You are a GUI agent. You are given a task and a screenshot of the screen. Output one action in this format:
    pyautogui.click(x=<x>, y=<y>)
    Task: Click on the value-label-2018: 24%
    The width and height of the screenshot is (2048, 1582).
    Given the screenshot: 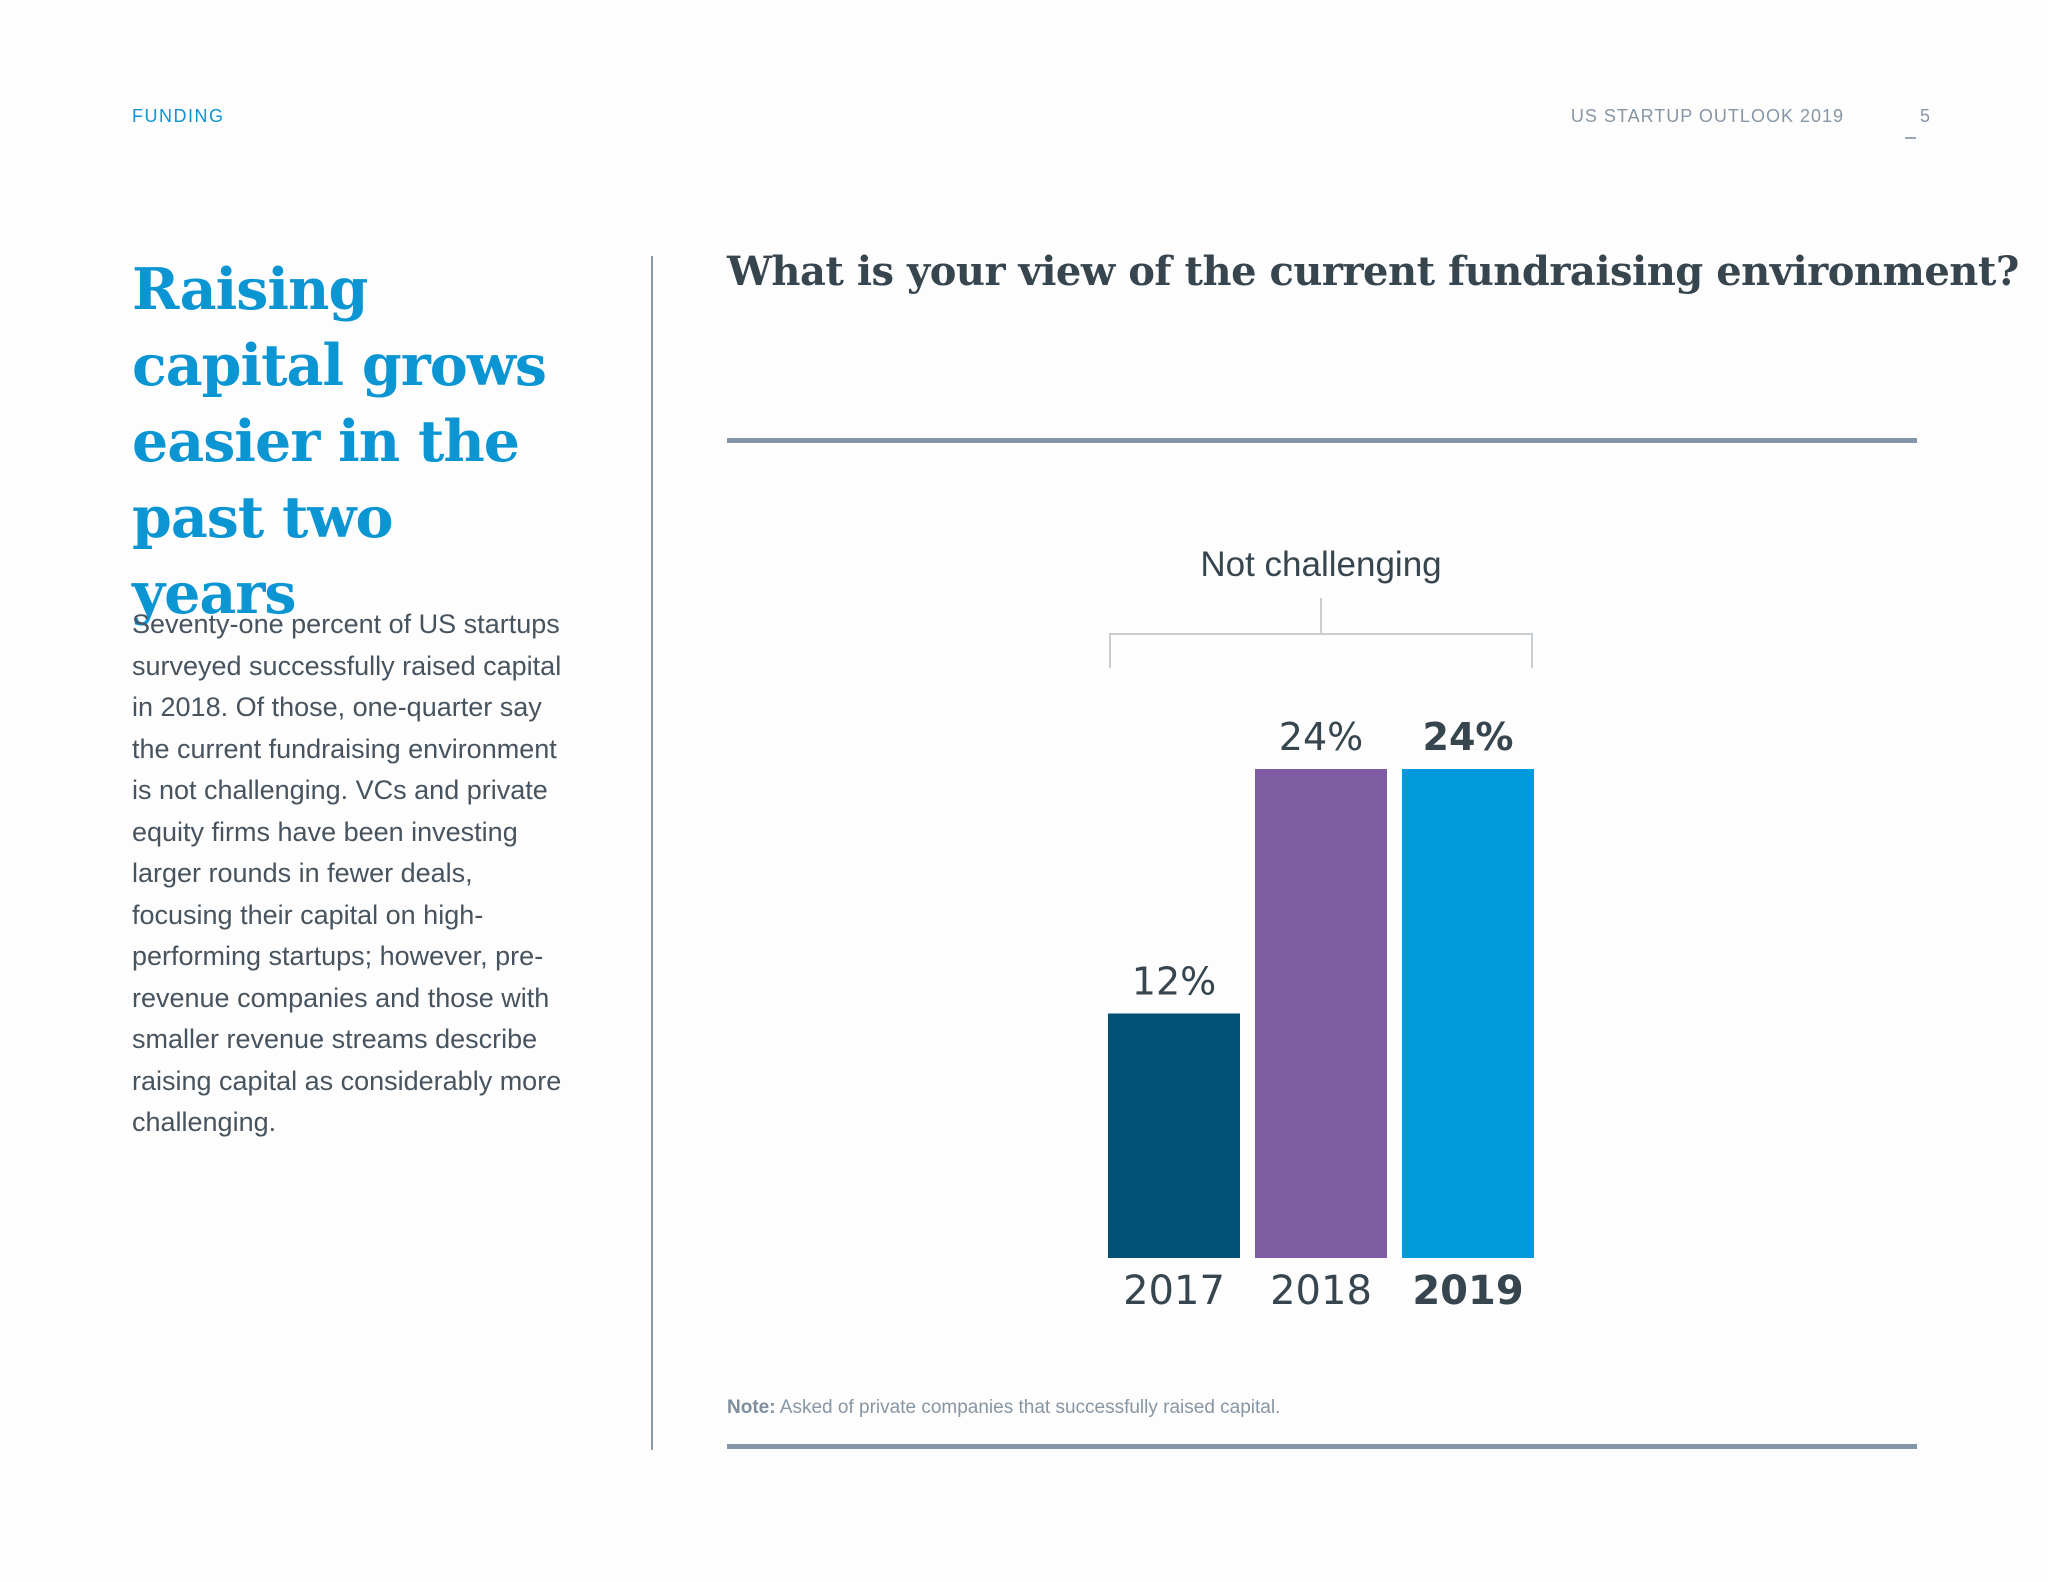 What is the action you would take?
    pyautogui.click(x=1321, y=737)
    